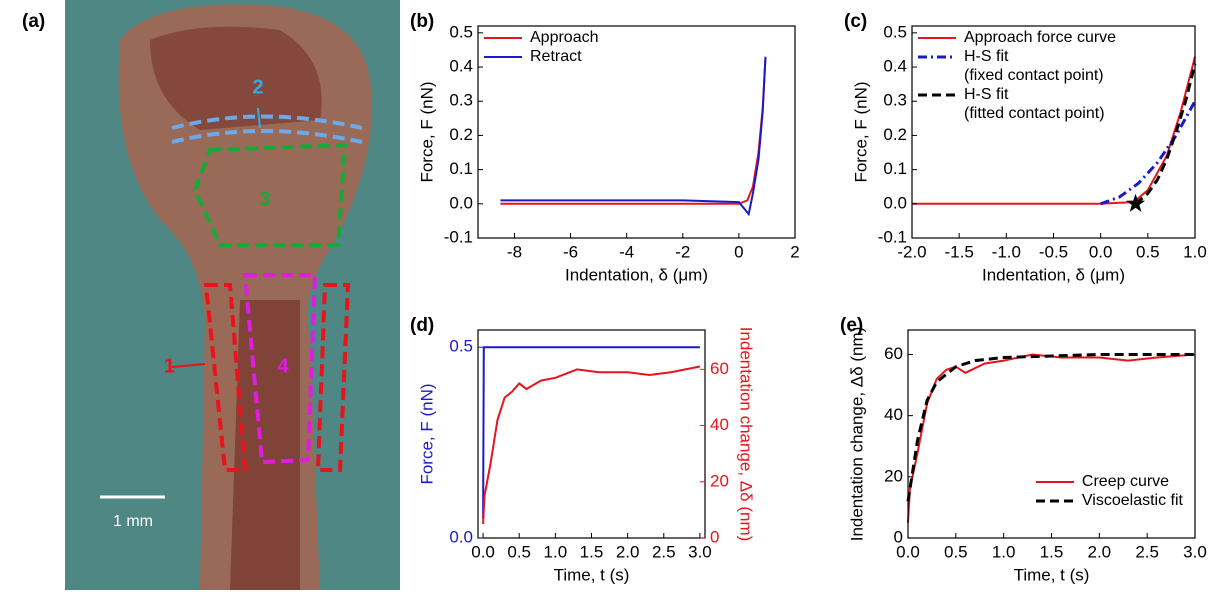  What do you see at coordinates (719, 368) in the screenshot?
I see `y2-tick-label: 60` at bounding box center [719, 368].